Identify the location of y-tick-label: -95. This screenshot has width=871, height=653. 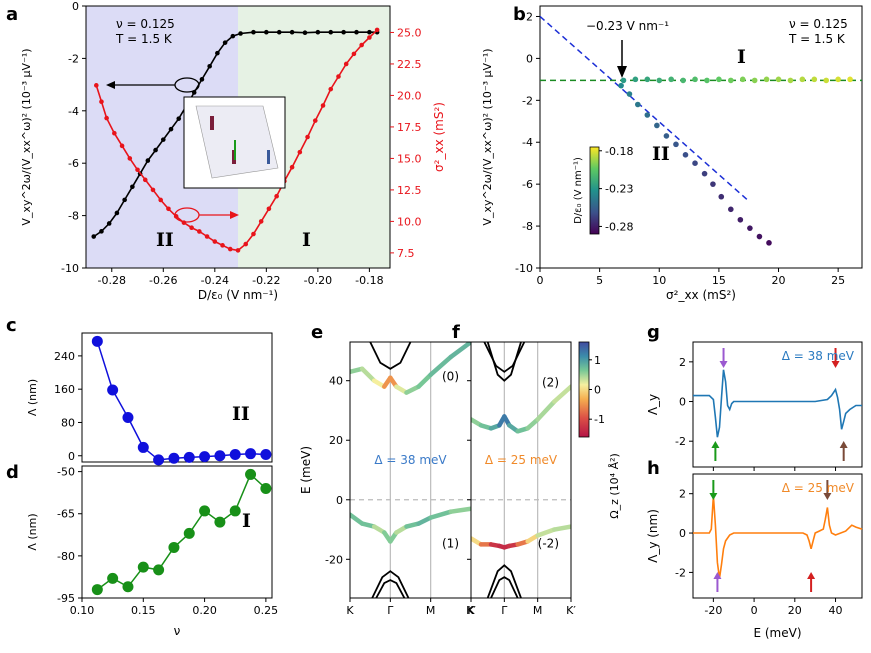
(66, 598).